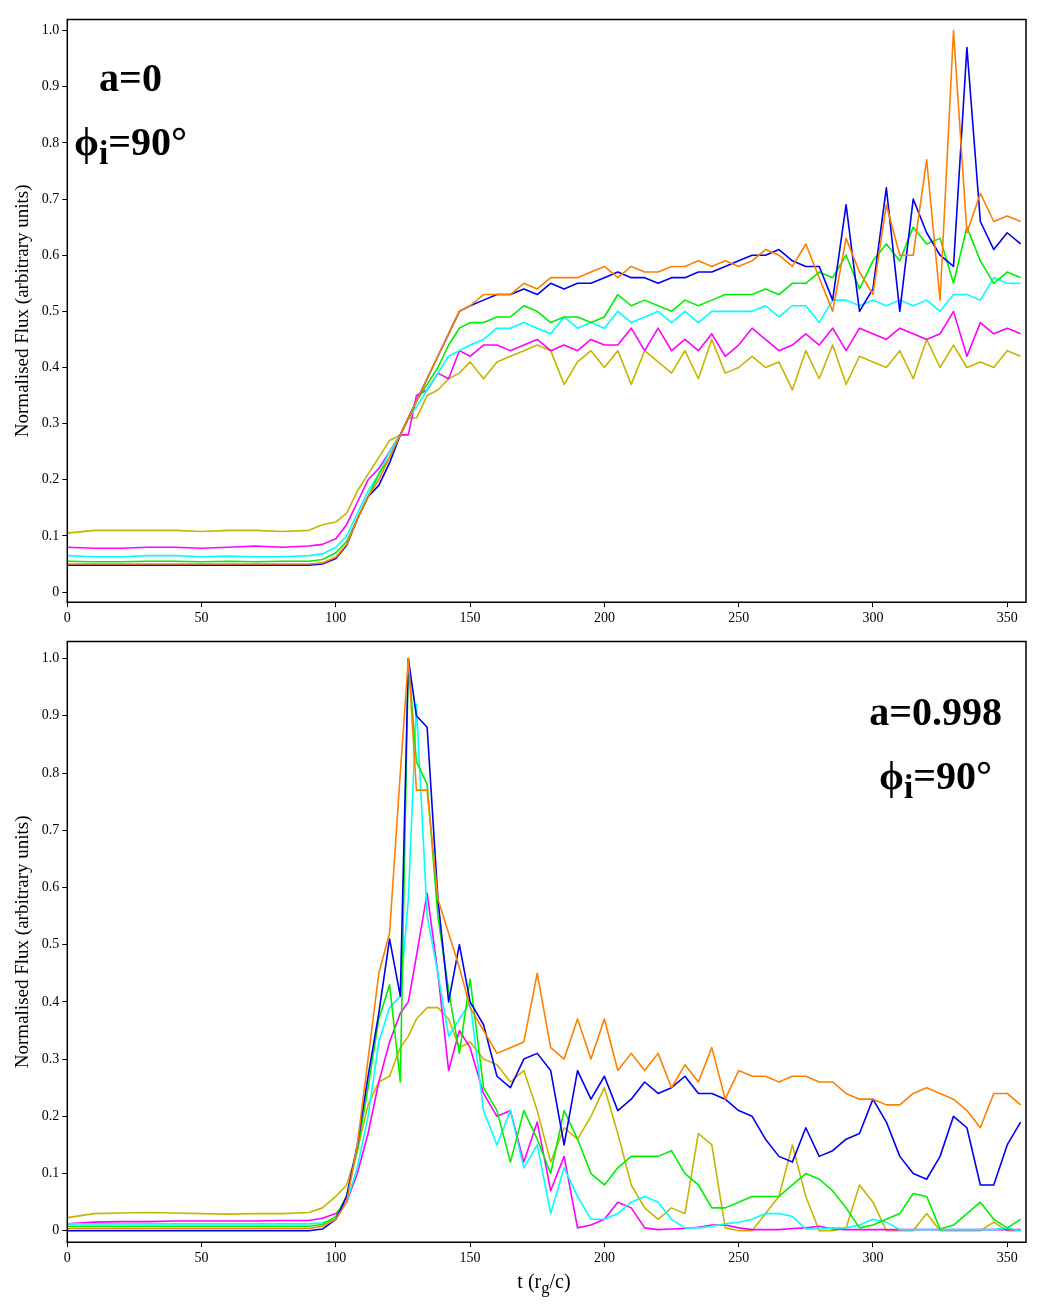 The width and height of the screenshot is (1038, 1307). What do you see at coordinates (544, 1284) in the screenshot?
I see `x-axis-title: t (r$_{g}$/c)` at bounding box center [544, 1284].